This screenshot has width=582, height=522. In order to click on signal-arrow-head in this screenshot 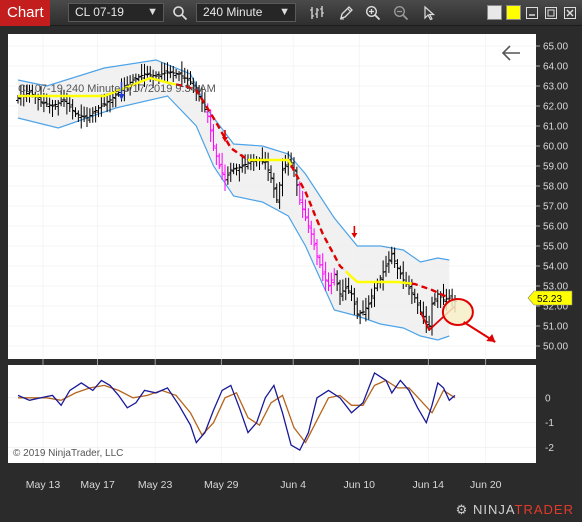, I will do `click(225, 139)`.